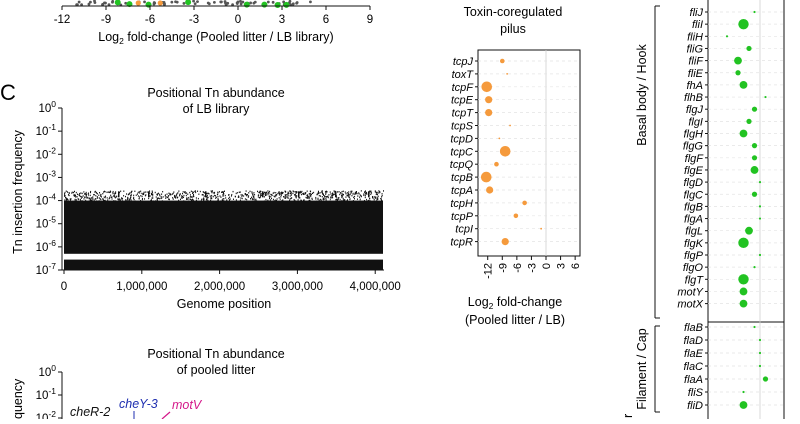 The height and width of the screenshot is (424, 800). What do you see at coordinates (148, 4) in the screenshot?
I see `top-point-green` at bounding box center [148, 4].